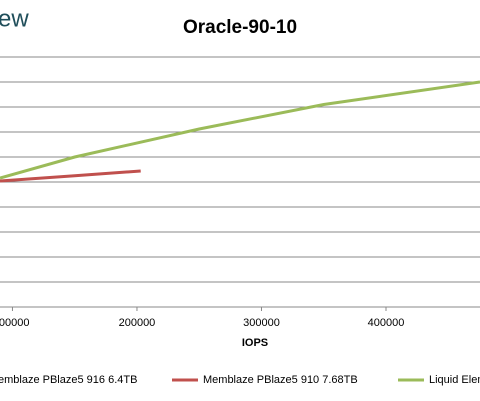 The height and width of the screenshot is (401, 480). I want to click on x-axis-label: IOPS, so click(255, 343).